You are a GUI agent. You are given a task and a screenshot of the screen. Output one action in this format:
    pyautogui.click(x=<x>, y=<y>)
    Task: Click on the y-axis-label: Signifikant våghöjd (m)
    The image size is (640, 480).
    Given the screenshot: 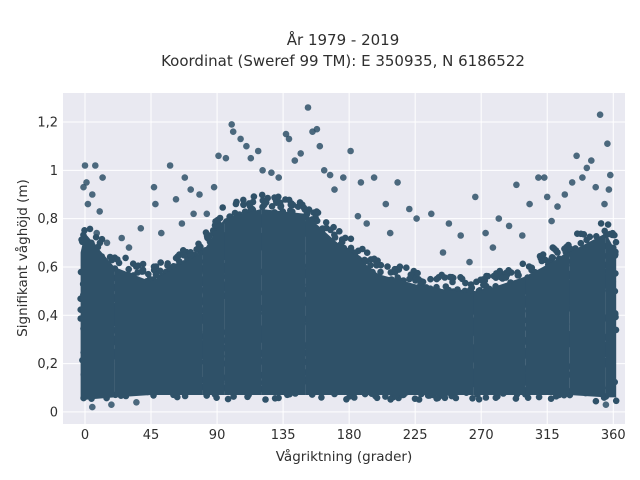 What is the action you would take?
    pyautogui.click(x=22, y=258)
    